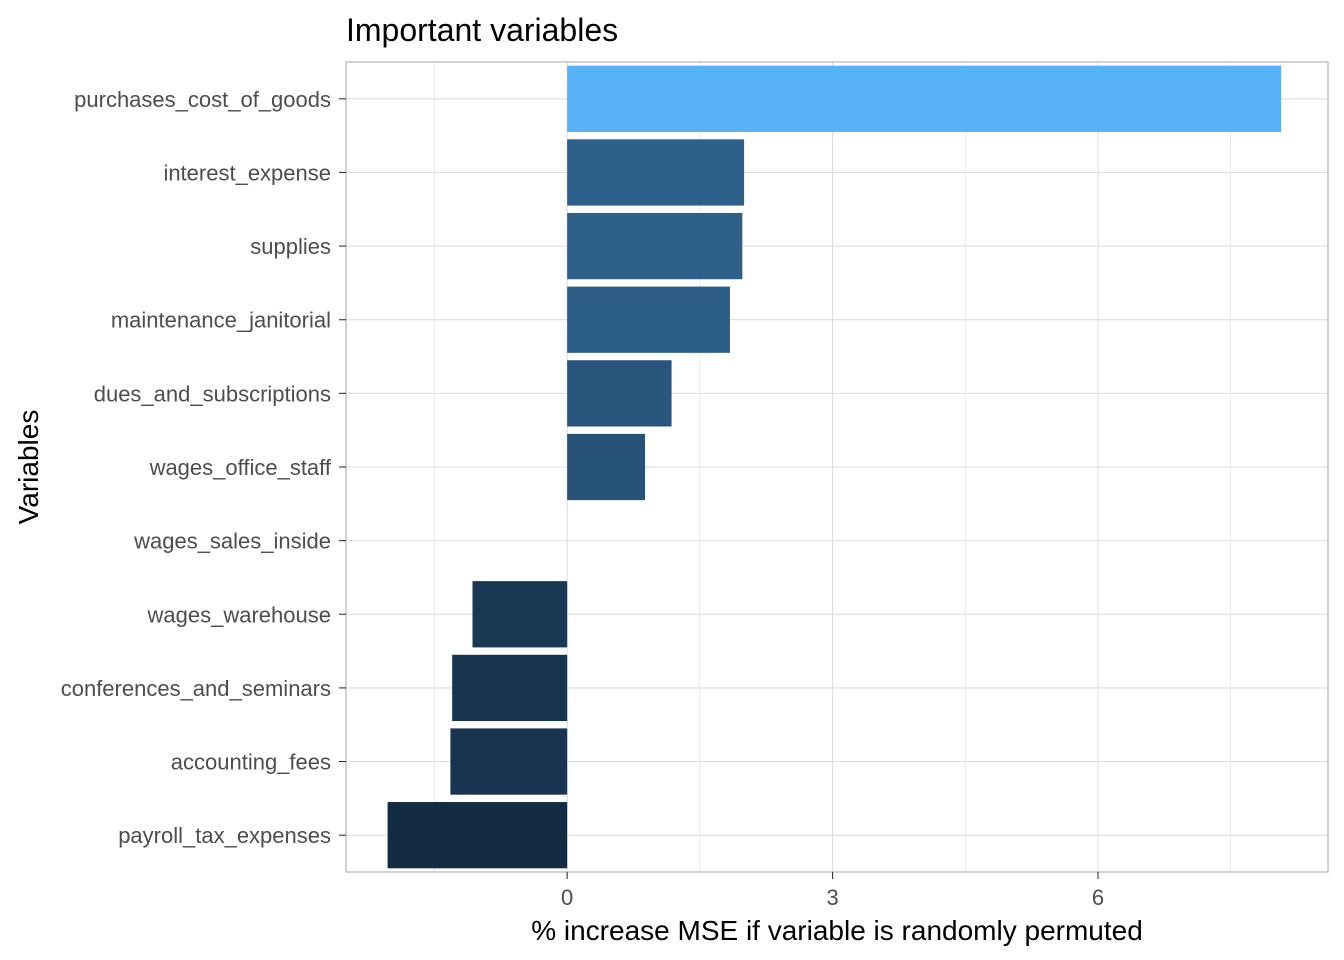  What do you see at coordinates (1098, 897) in the screenshot?
I see `x-tick-label: 6` at bounding box center [1098, 897].